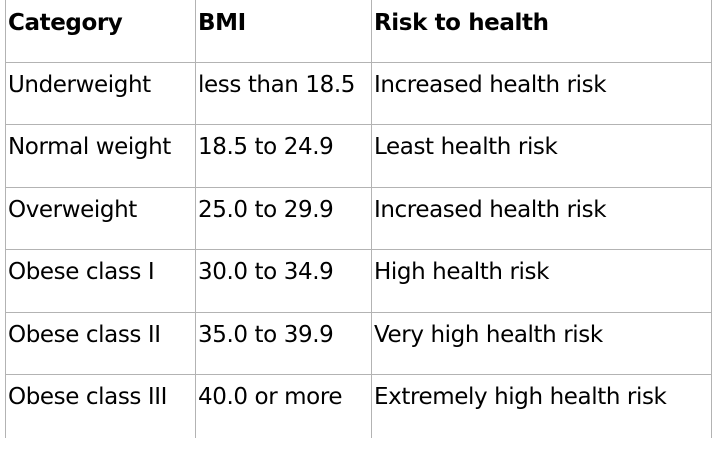  What do you see at coordinates (283, 406) in the screenshot?
I see `cell-bmi: 40.0 or more` at bounding box center [283, 406].